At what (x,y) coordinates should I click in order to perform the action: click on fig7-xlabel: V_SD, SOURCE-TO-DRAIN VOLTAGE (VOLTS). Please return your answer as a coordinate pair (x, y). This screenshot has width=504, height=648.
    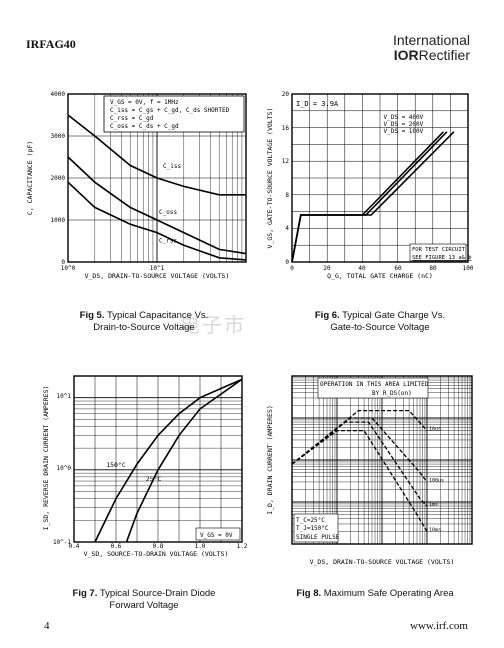
    Looking at the image, I should click on (156, 554).